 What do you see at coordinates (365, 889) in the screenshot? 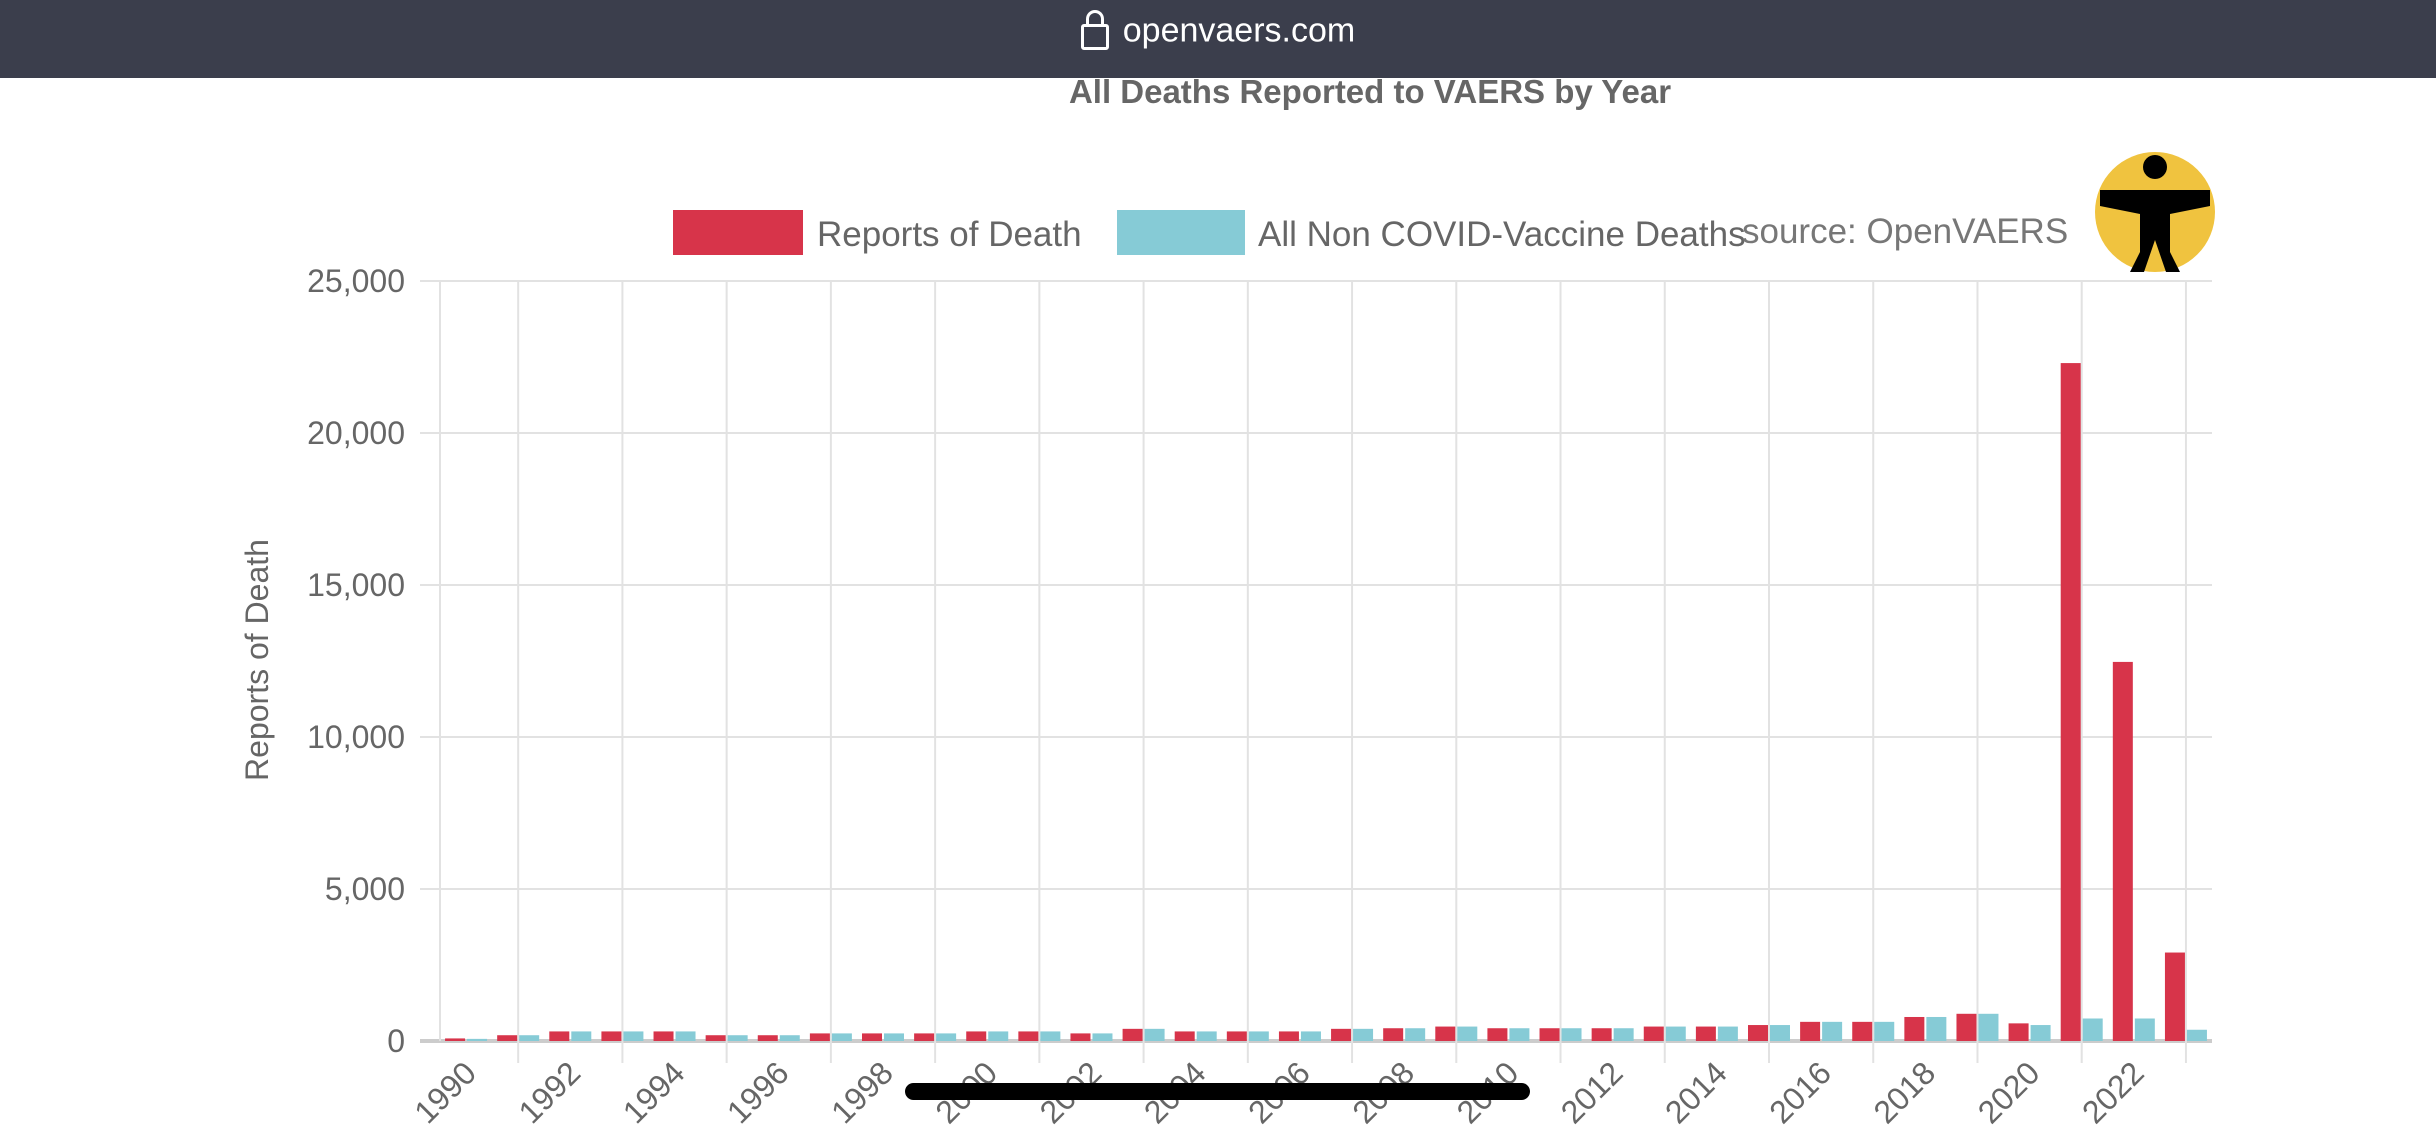
I see `y-tick-label: 5,000` at bounding box center [365, 889].